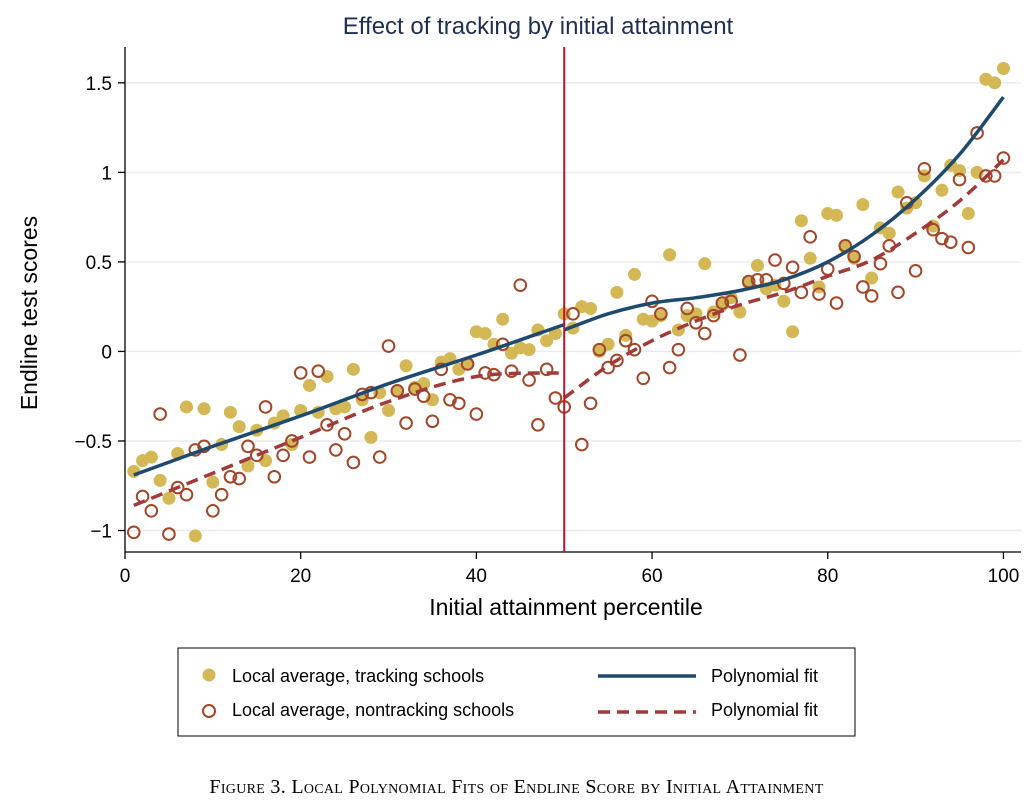  I want to click on y-tick-label: 0.5, so click(99, 263).